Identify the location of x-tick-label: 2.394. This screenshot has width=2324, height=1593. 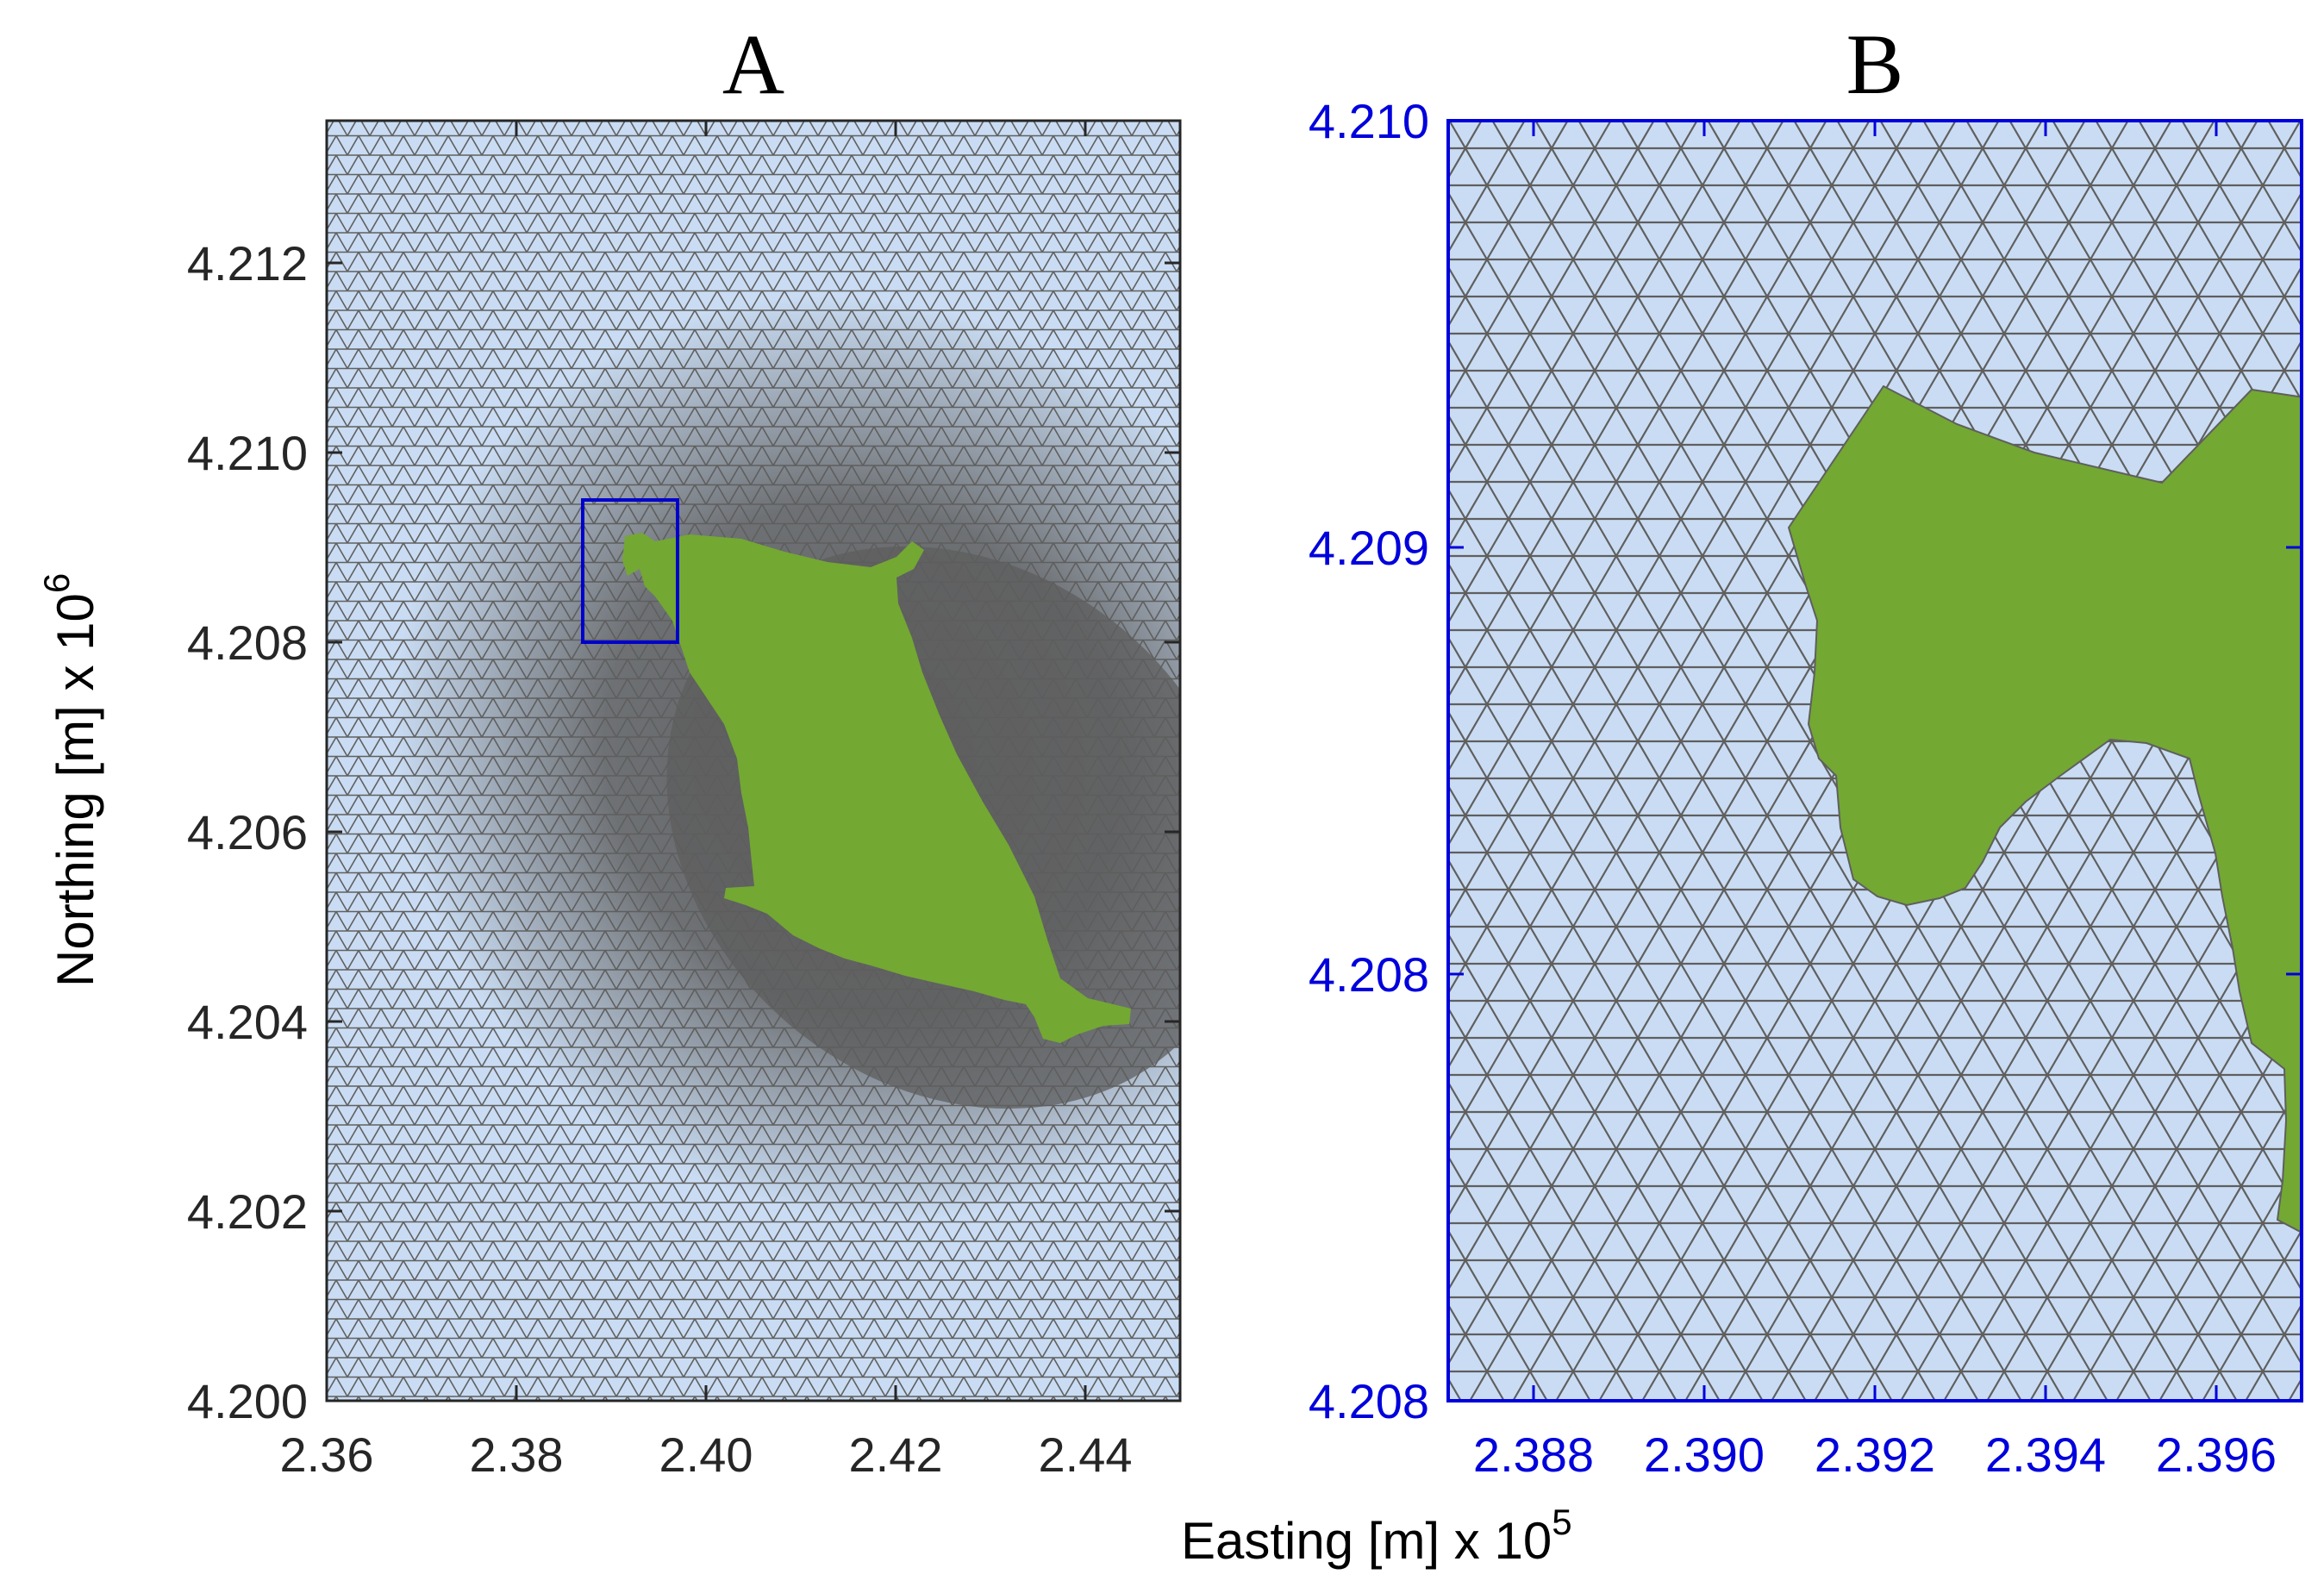
(2045, 1454).